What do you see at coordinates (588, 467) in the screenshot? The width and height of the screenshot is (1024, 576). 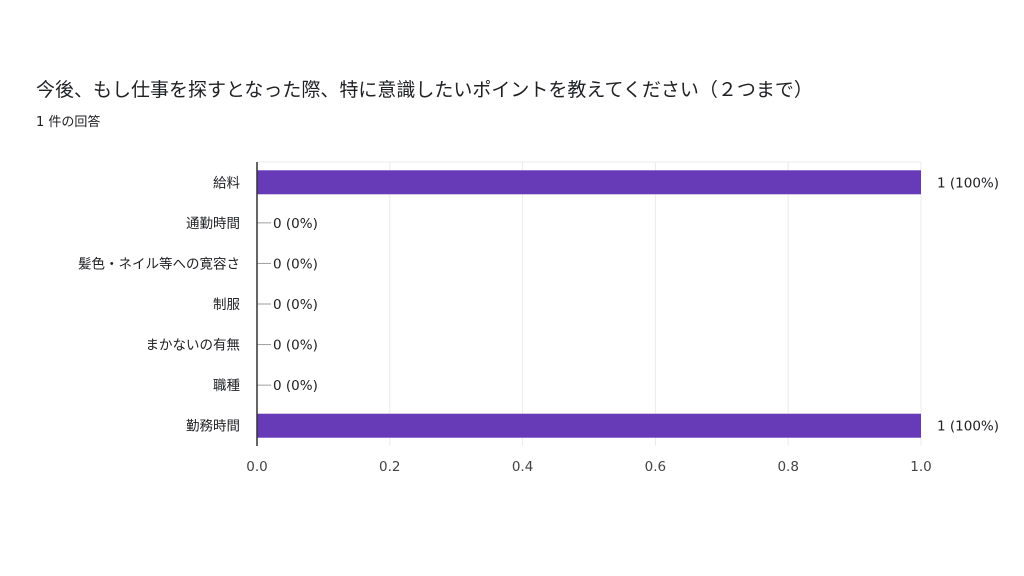 I see `x-tick-labels: 0.0 0.2 0.4 0.6 0.8 1.0` at bounding box center [588, 467].